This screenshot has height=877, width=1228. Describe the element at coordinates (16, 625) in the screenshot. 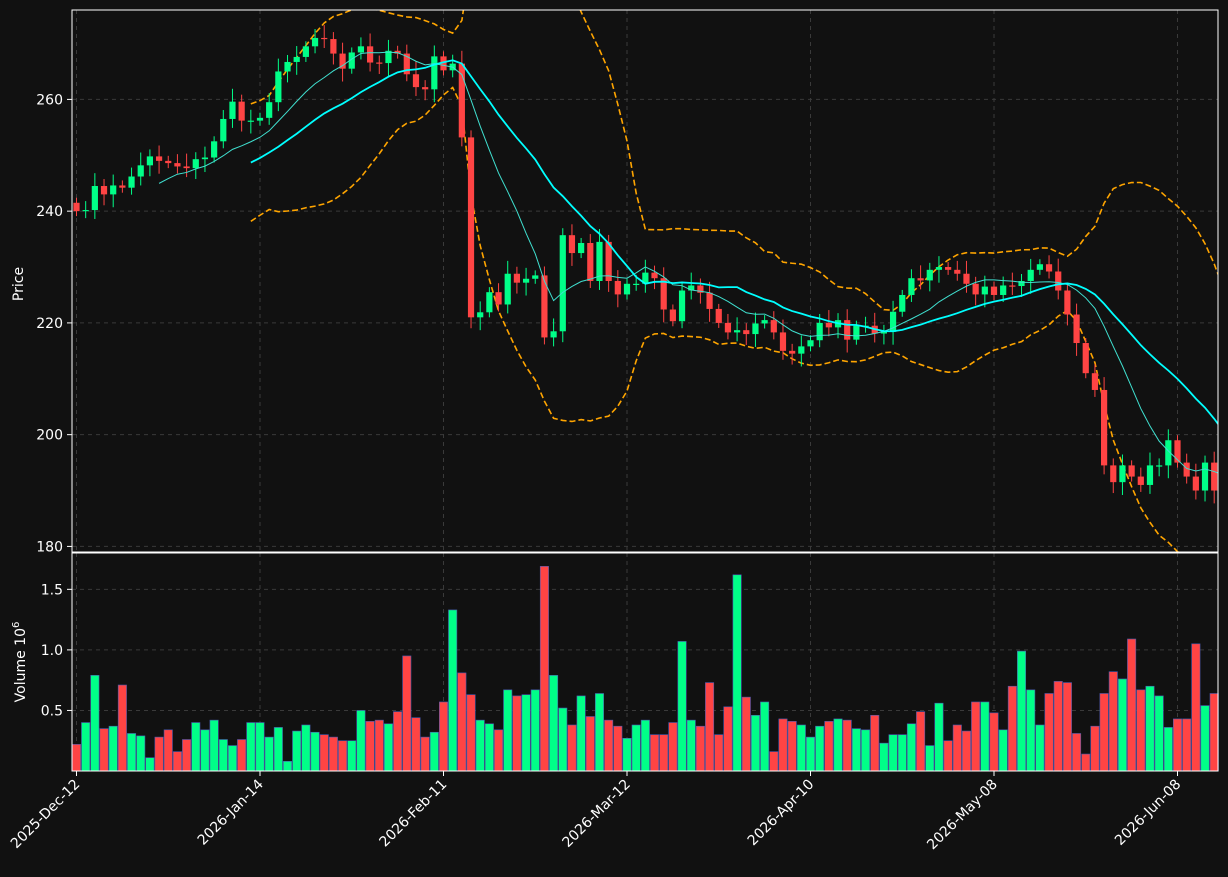

I see `volume-exponent-power: 6` at that location.